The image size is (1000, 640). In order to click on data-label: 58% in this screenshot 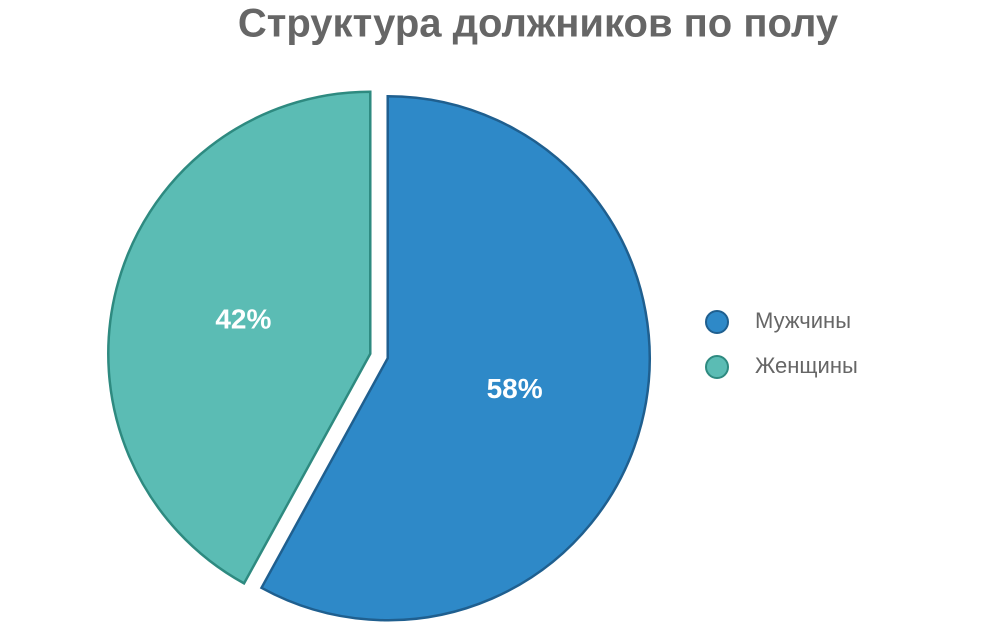, I will do `click(515, 388)`.